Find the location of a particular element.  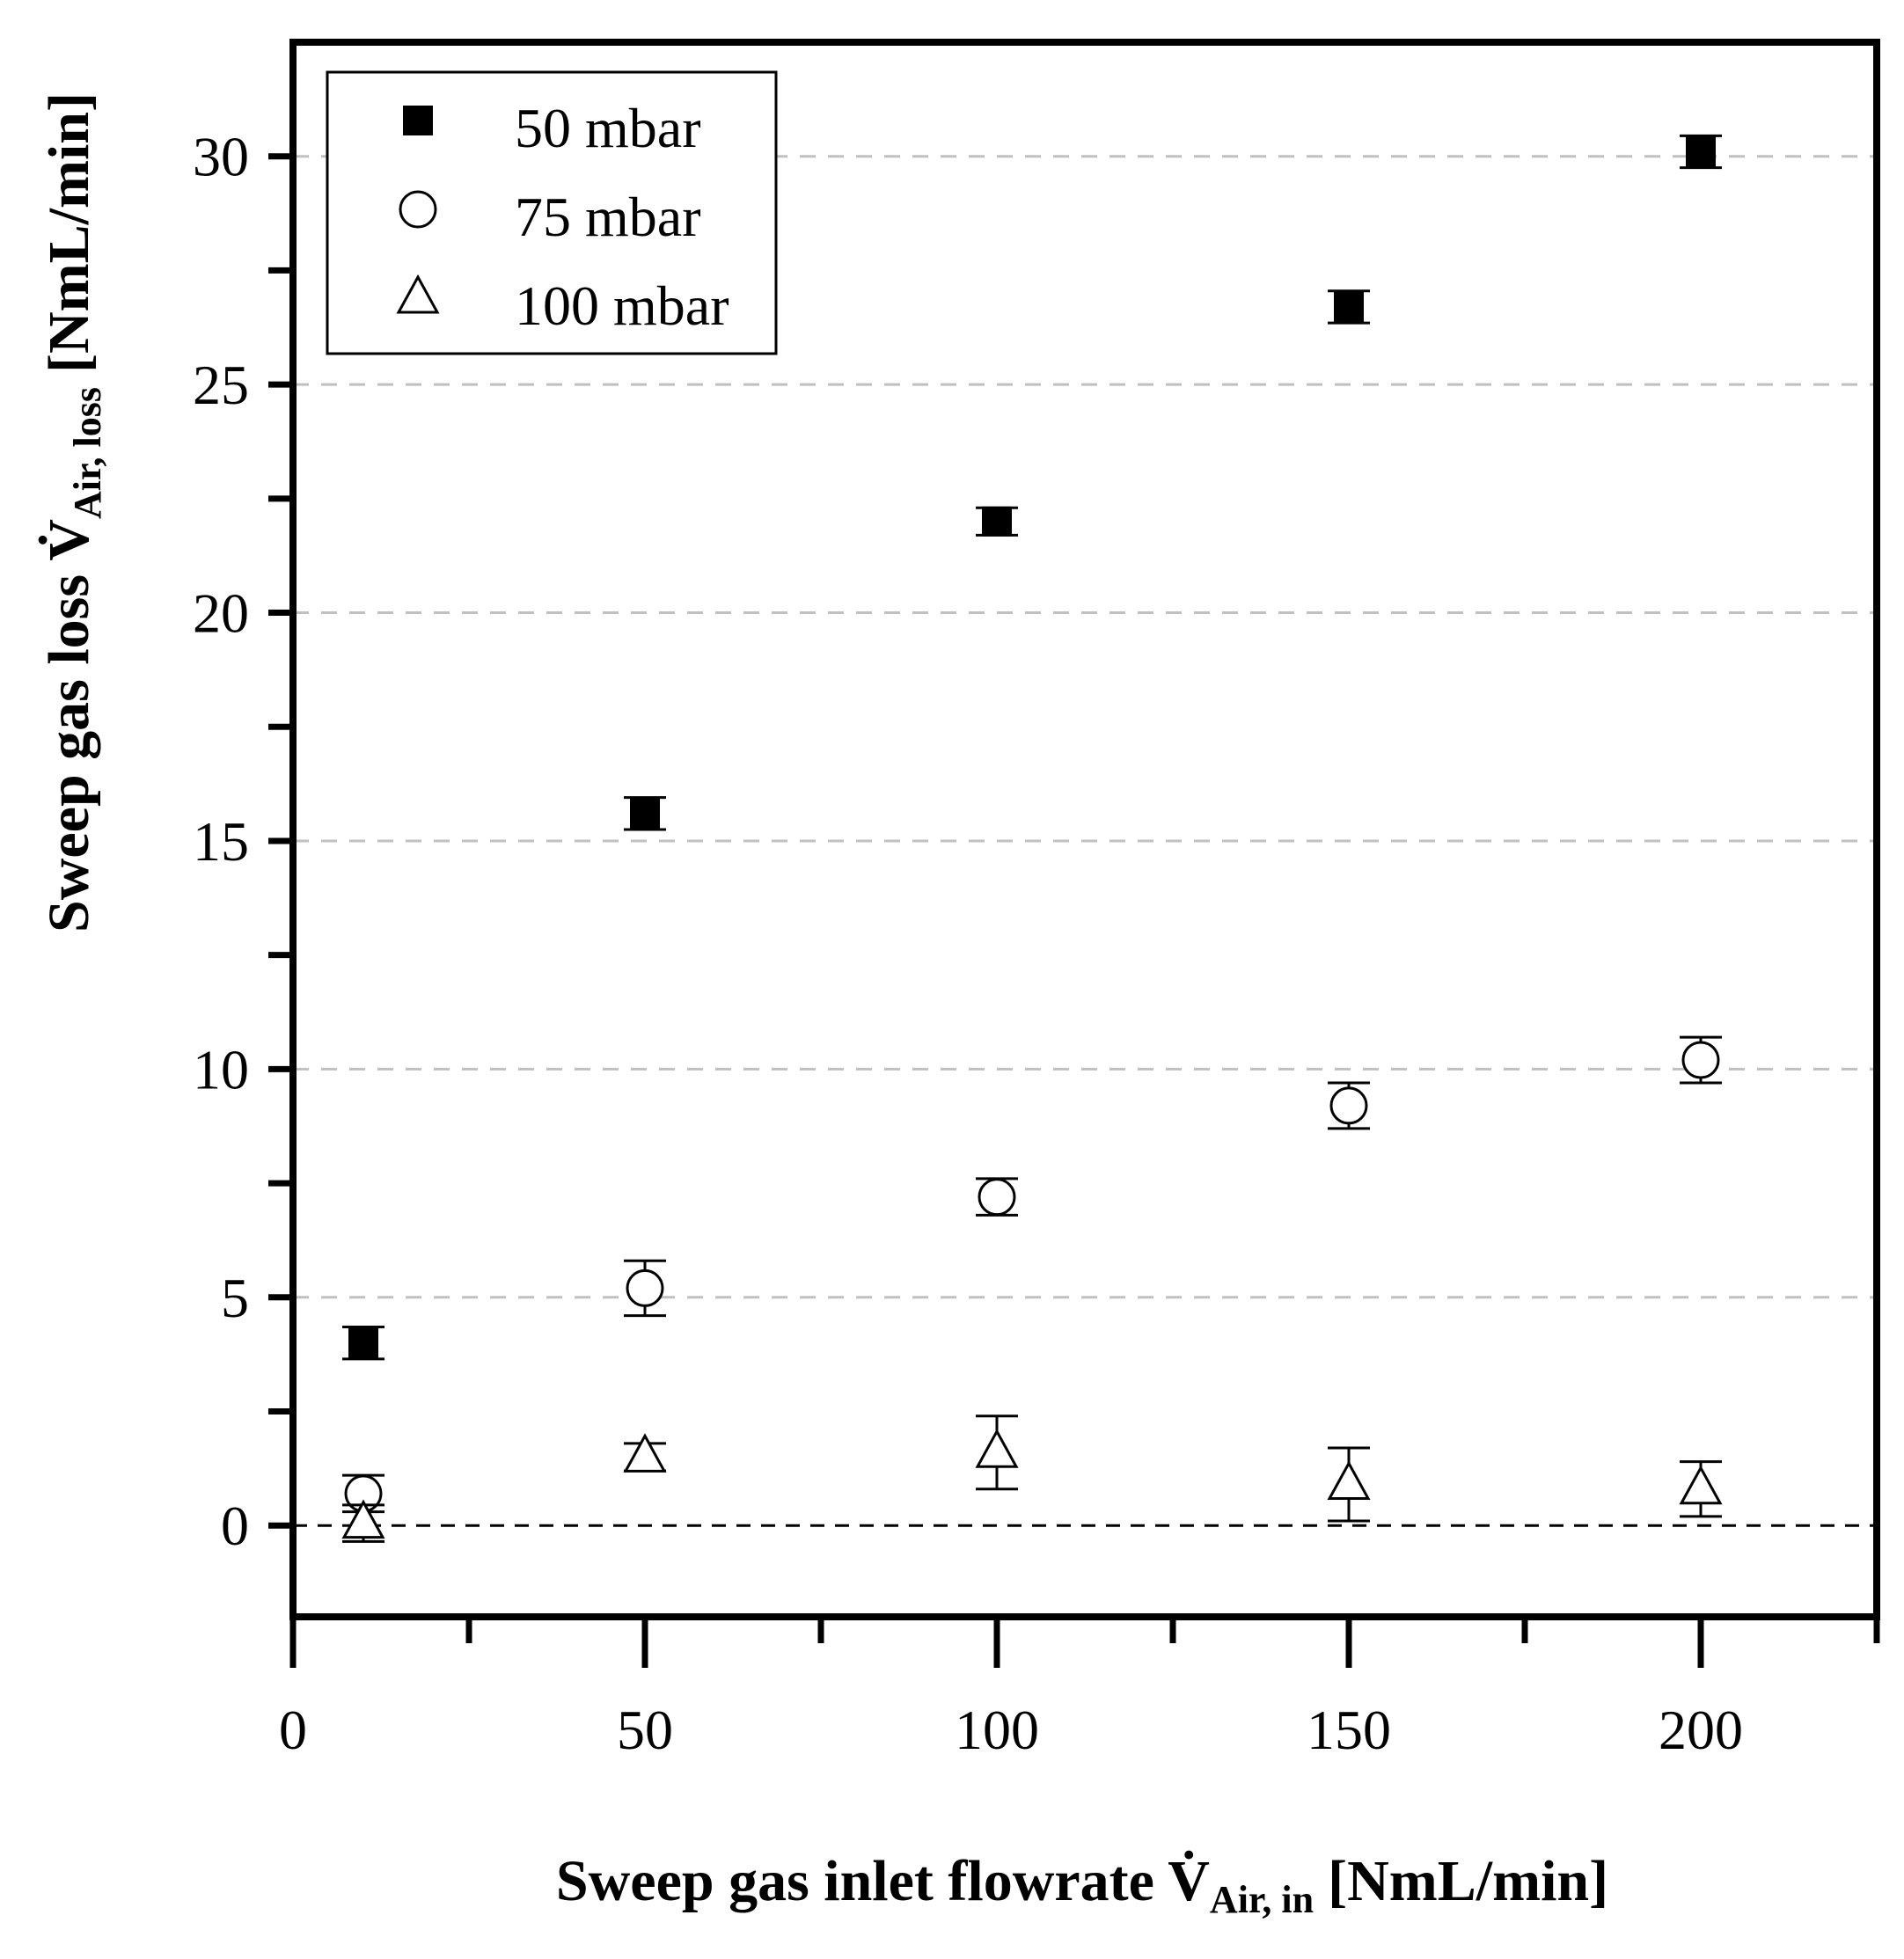

y-tick-label-0: 0 is located at coordinates (235, 1526).